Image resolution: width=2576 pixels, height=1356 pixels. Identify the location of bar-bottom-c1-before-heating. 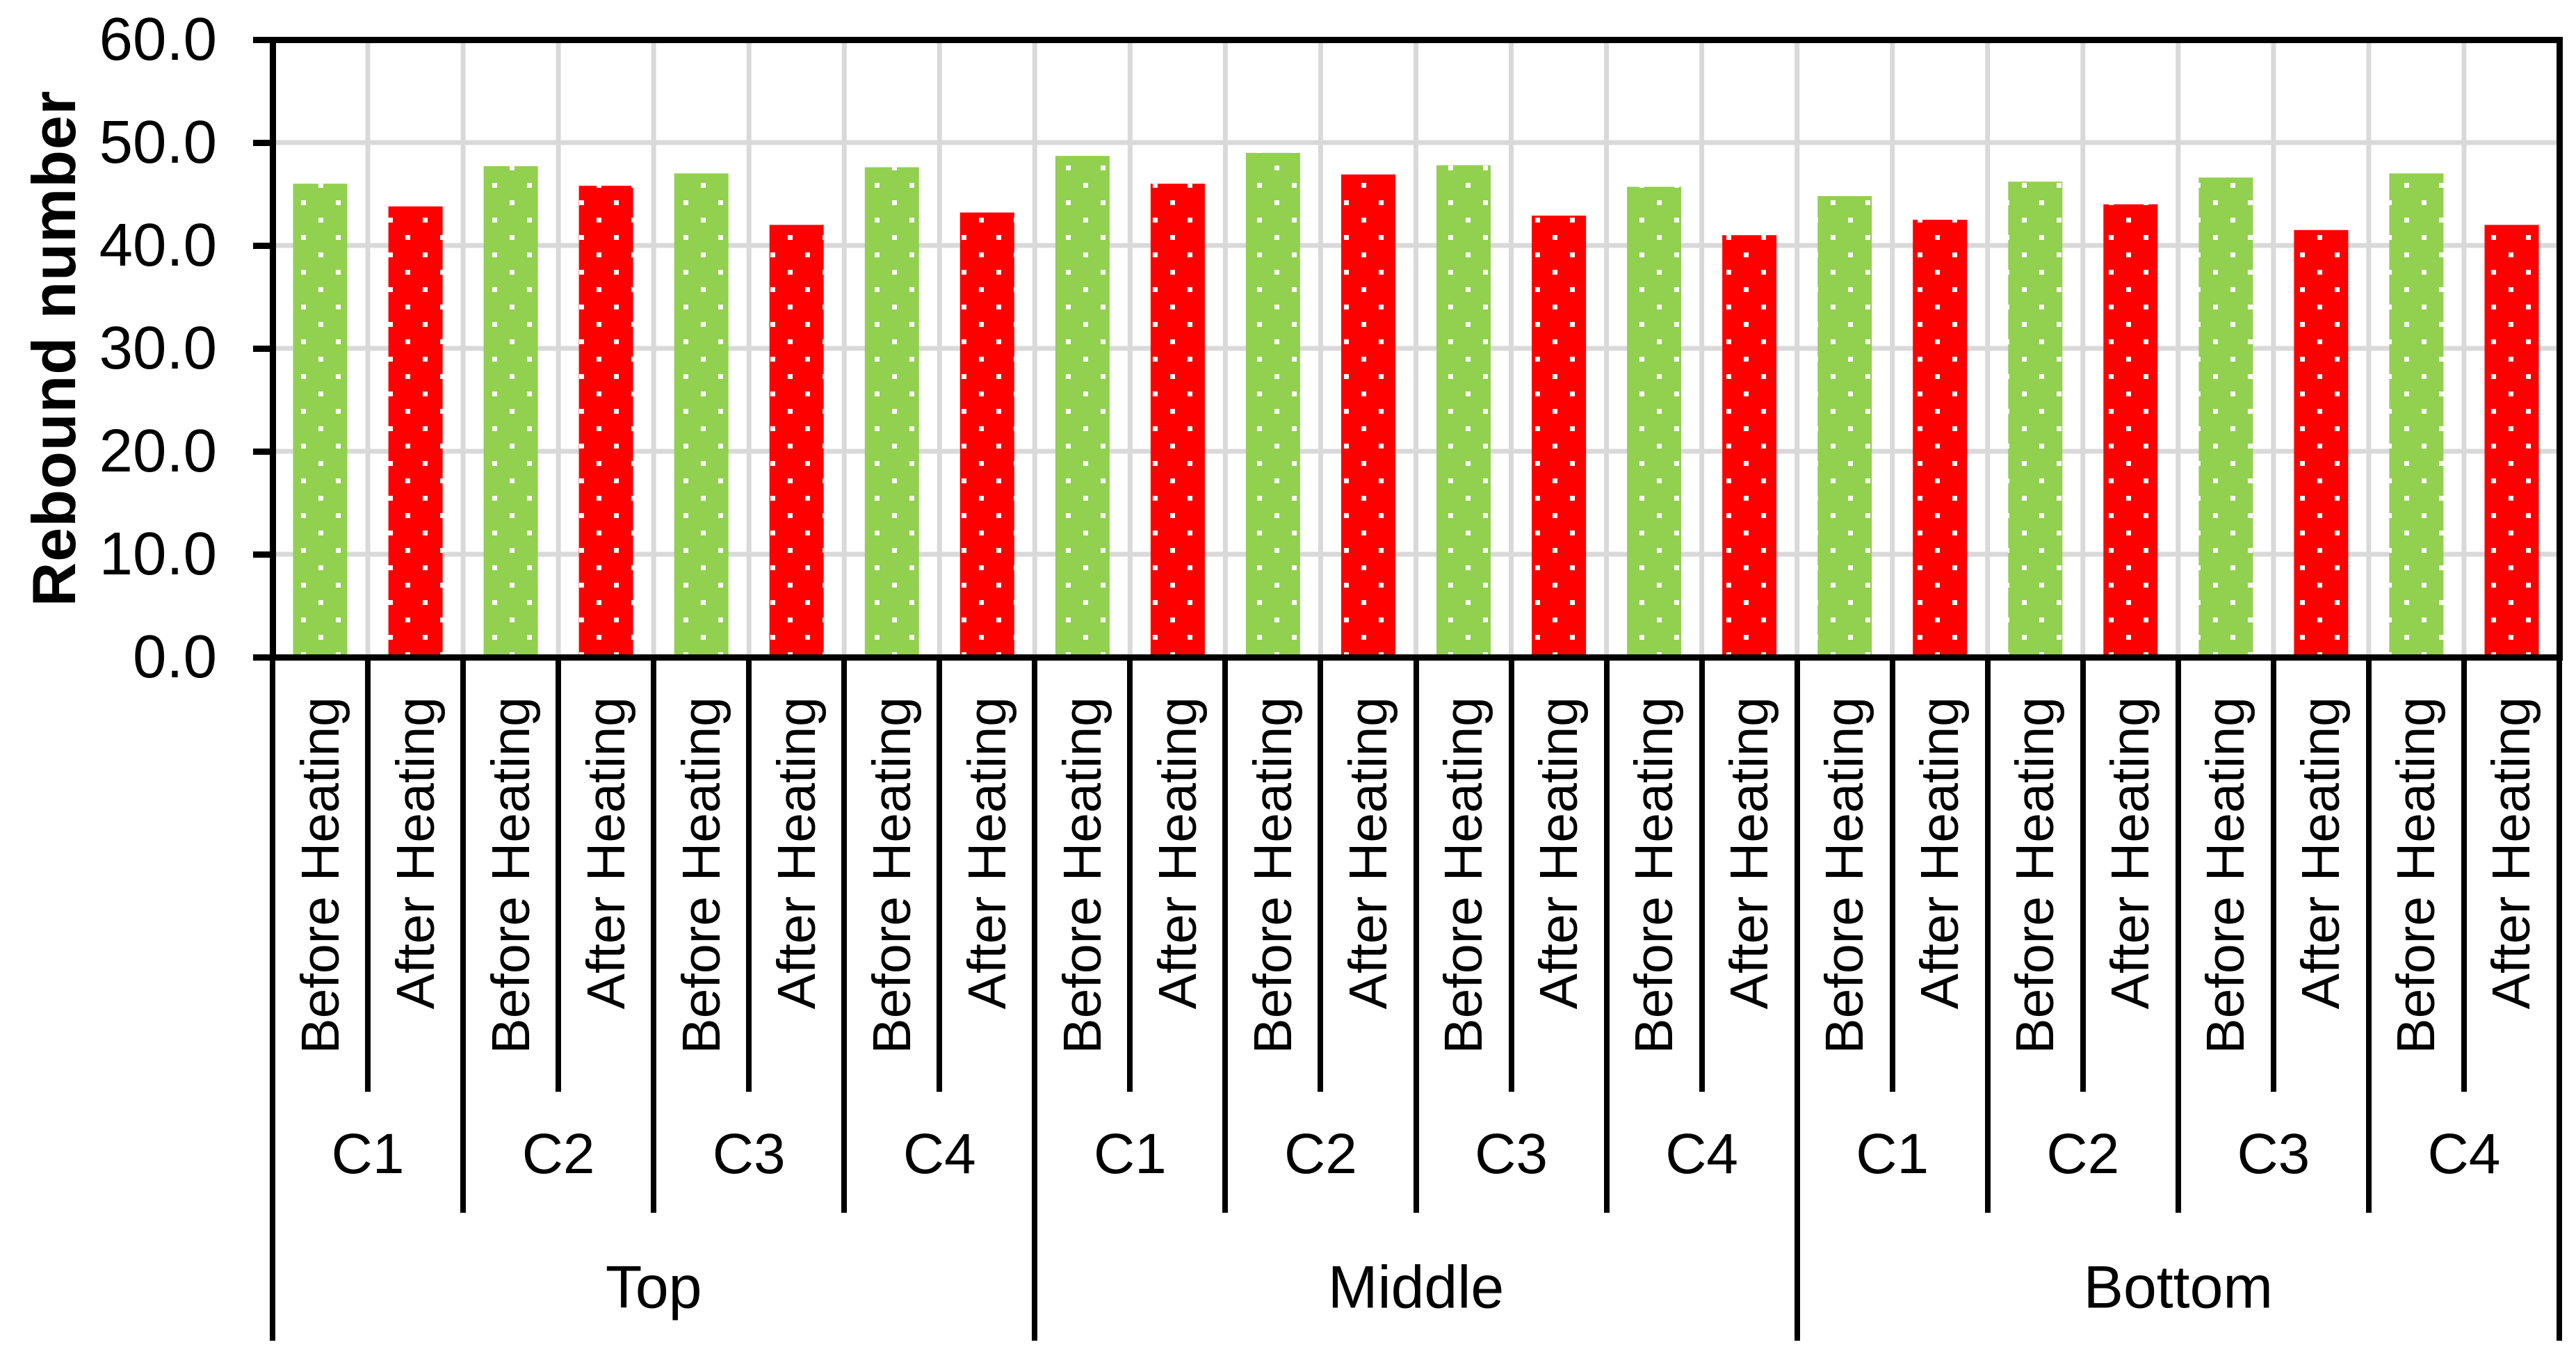
(1844, 426).